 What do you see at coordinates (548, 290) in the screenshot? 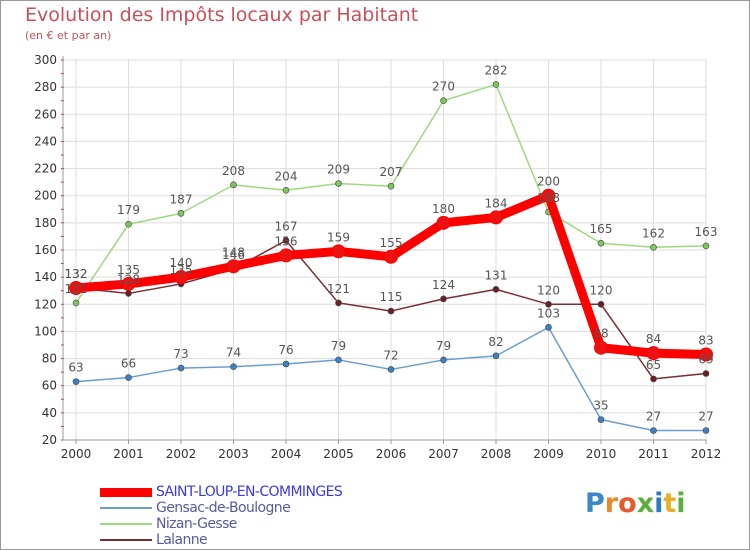
I see `data-label-lalanne: 120` at bounding box center [548, 290].